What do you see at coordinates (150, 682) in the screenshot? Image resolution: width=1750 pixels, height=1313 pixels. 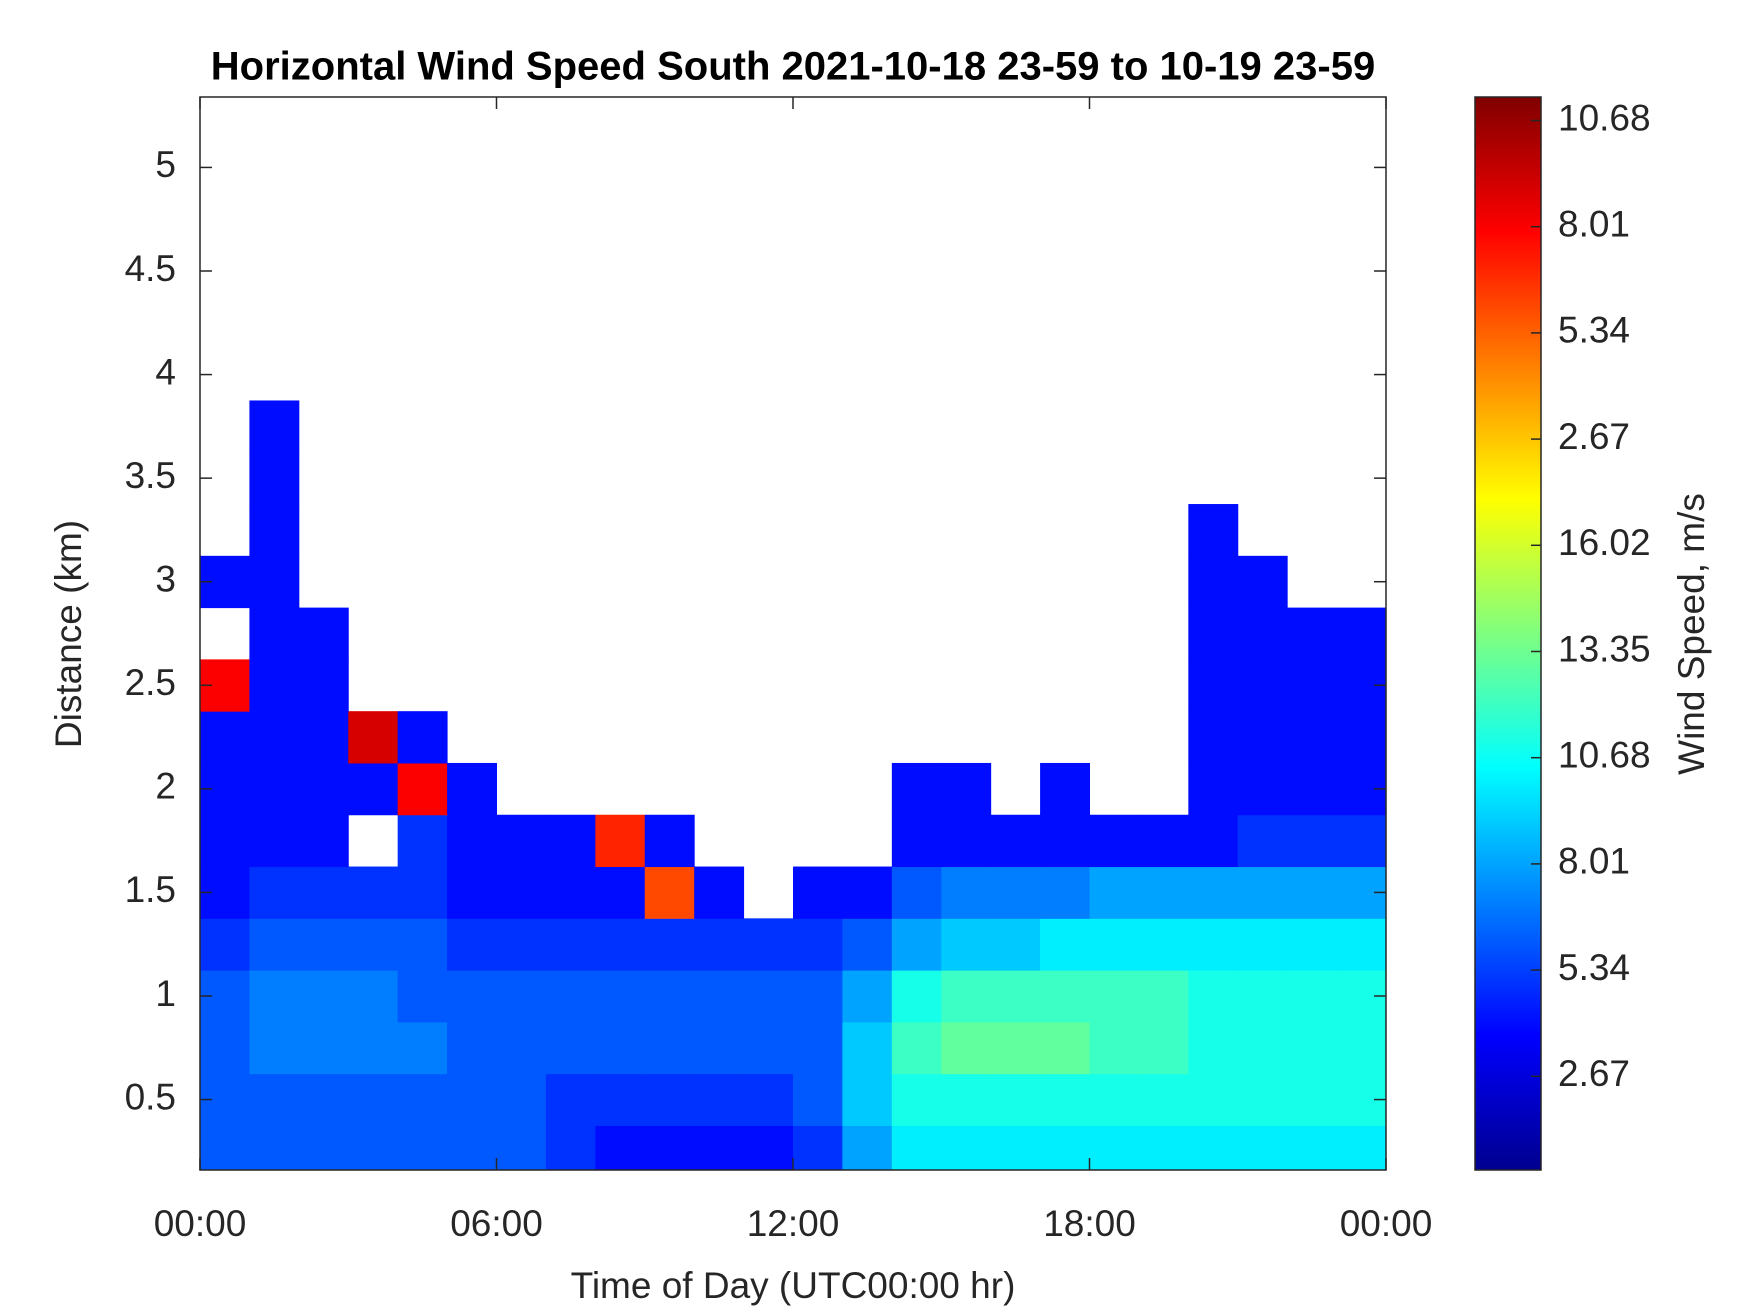 I see `y-tick-label: 2.5` at bounding box center [150, 682].